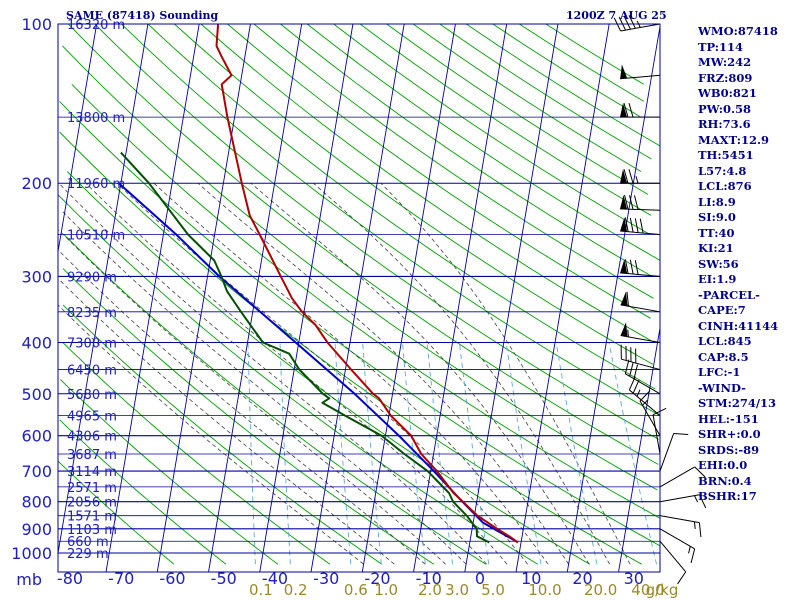  Describe the element at coordinates (716, 248) in the screenshot. I see `index-item: KI:21` at that location.